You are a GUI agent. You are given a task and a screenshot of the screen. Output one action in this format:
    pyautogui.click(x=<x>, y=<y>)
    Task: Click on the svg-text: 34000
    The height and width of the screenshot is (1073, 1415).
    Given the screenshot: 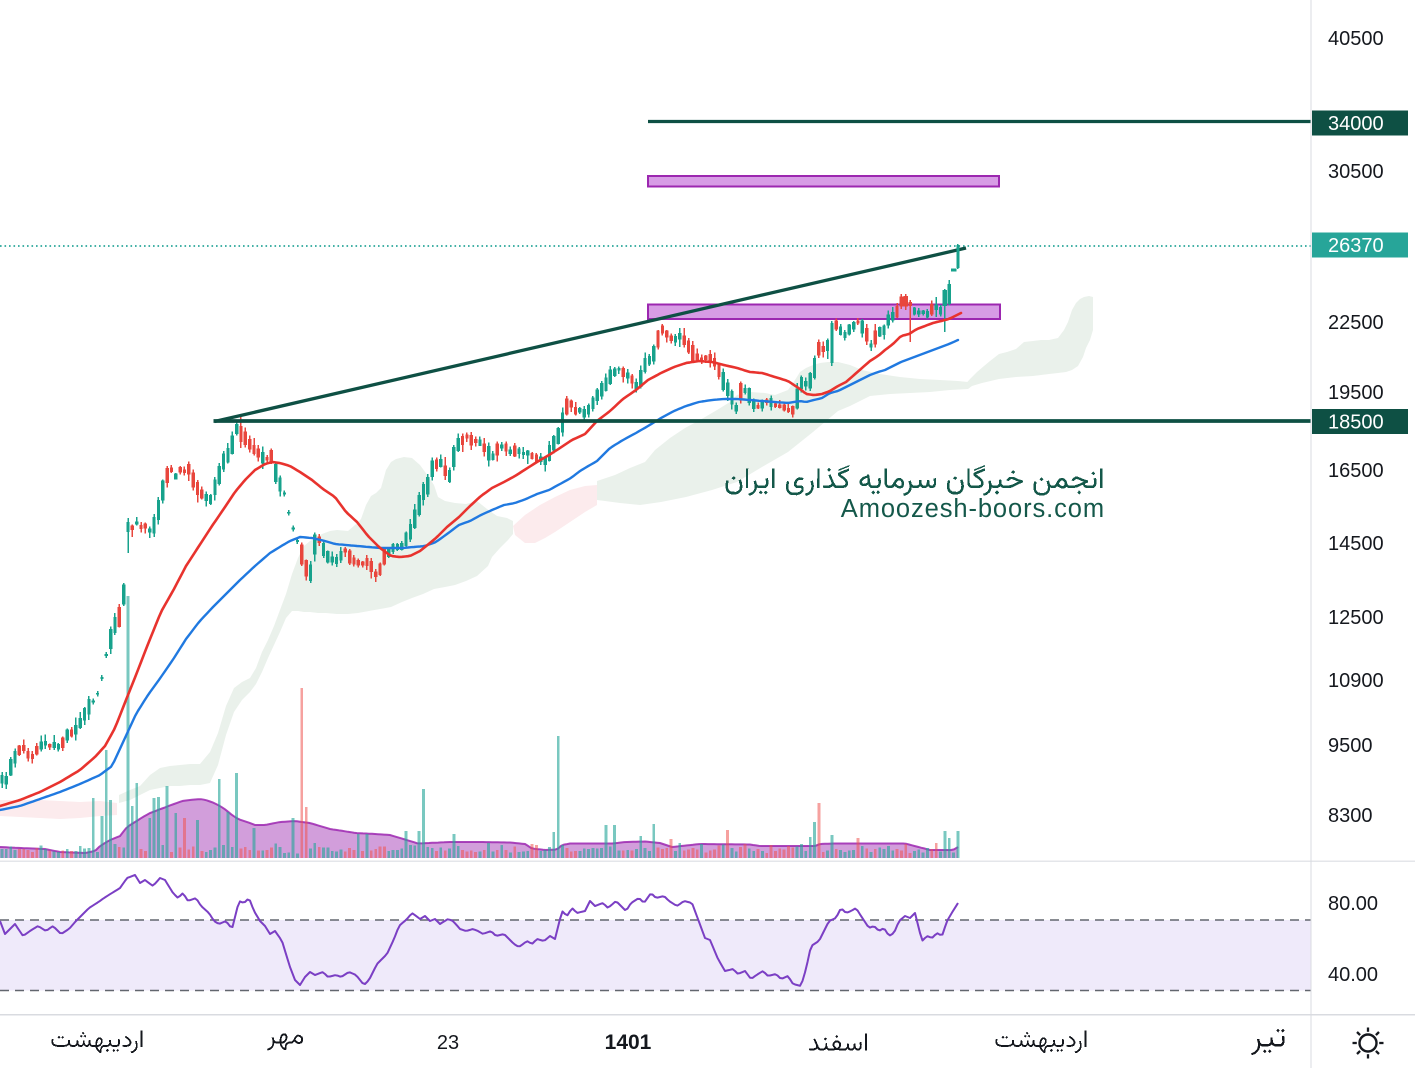 What is the action you would take?
    pyautogui.click(x=1356, y=124)
    